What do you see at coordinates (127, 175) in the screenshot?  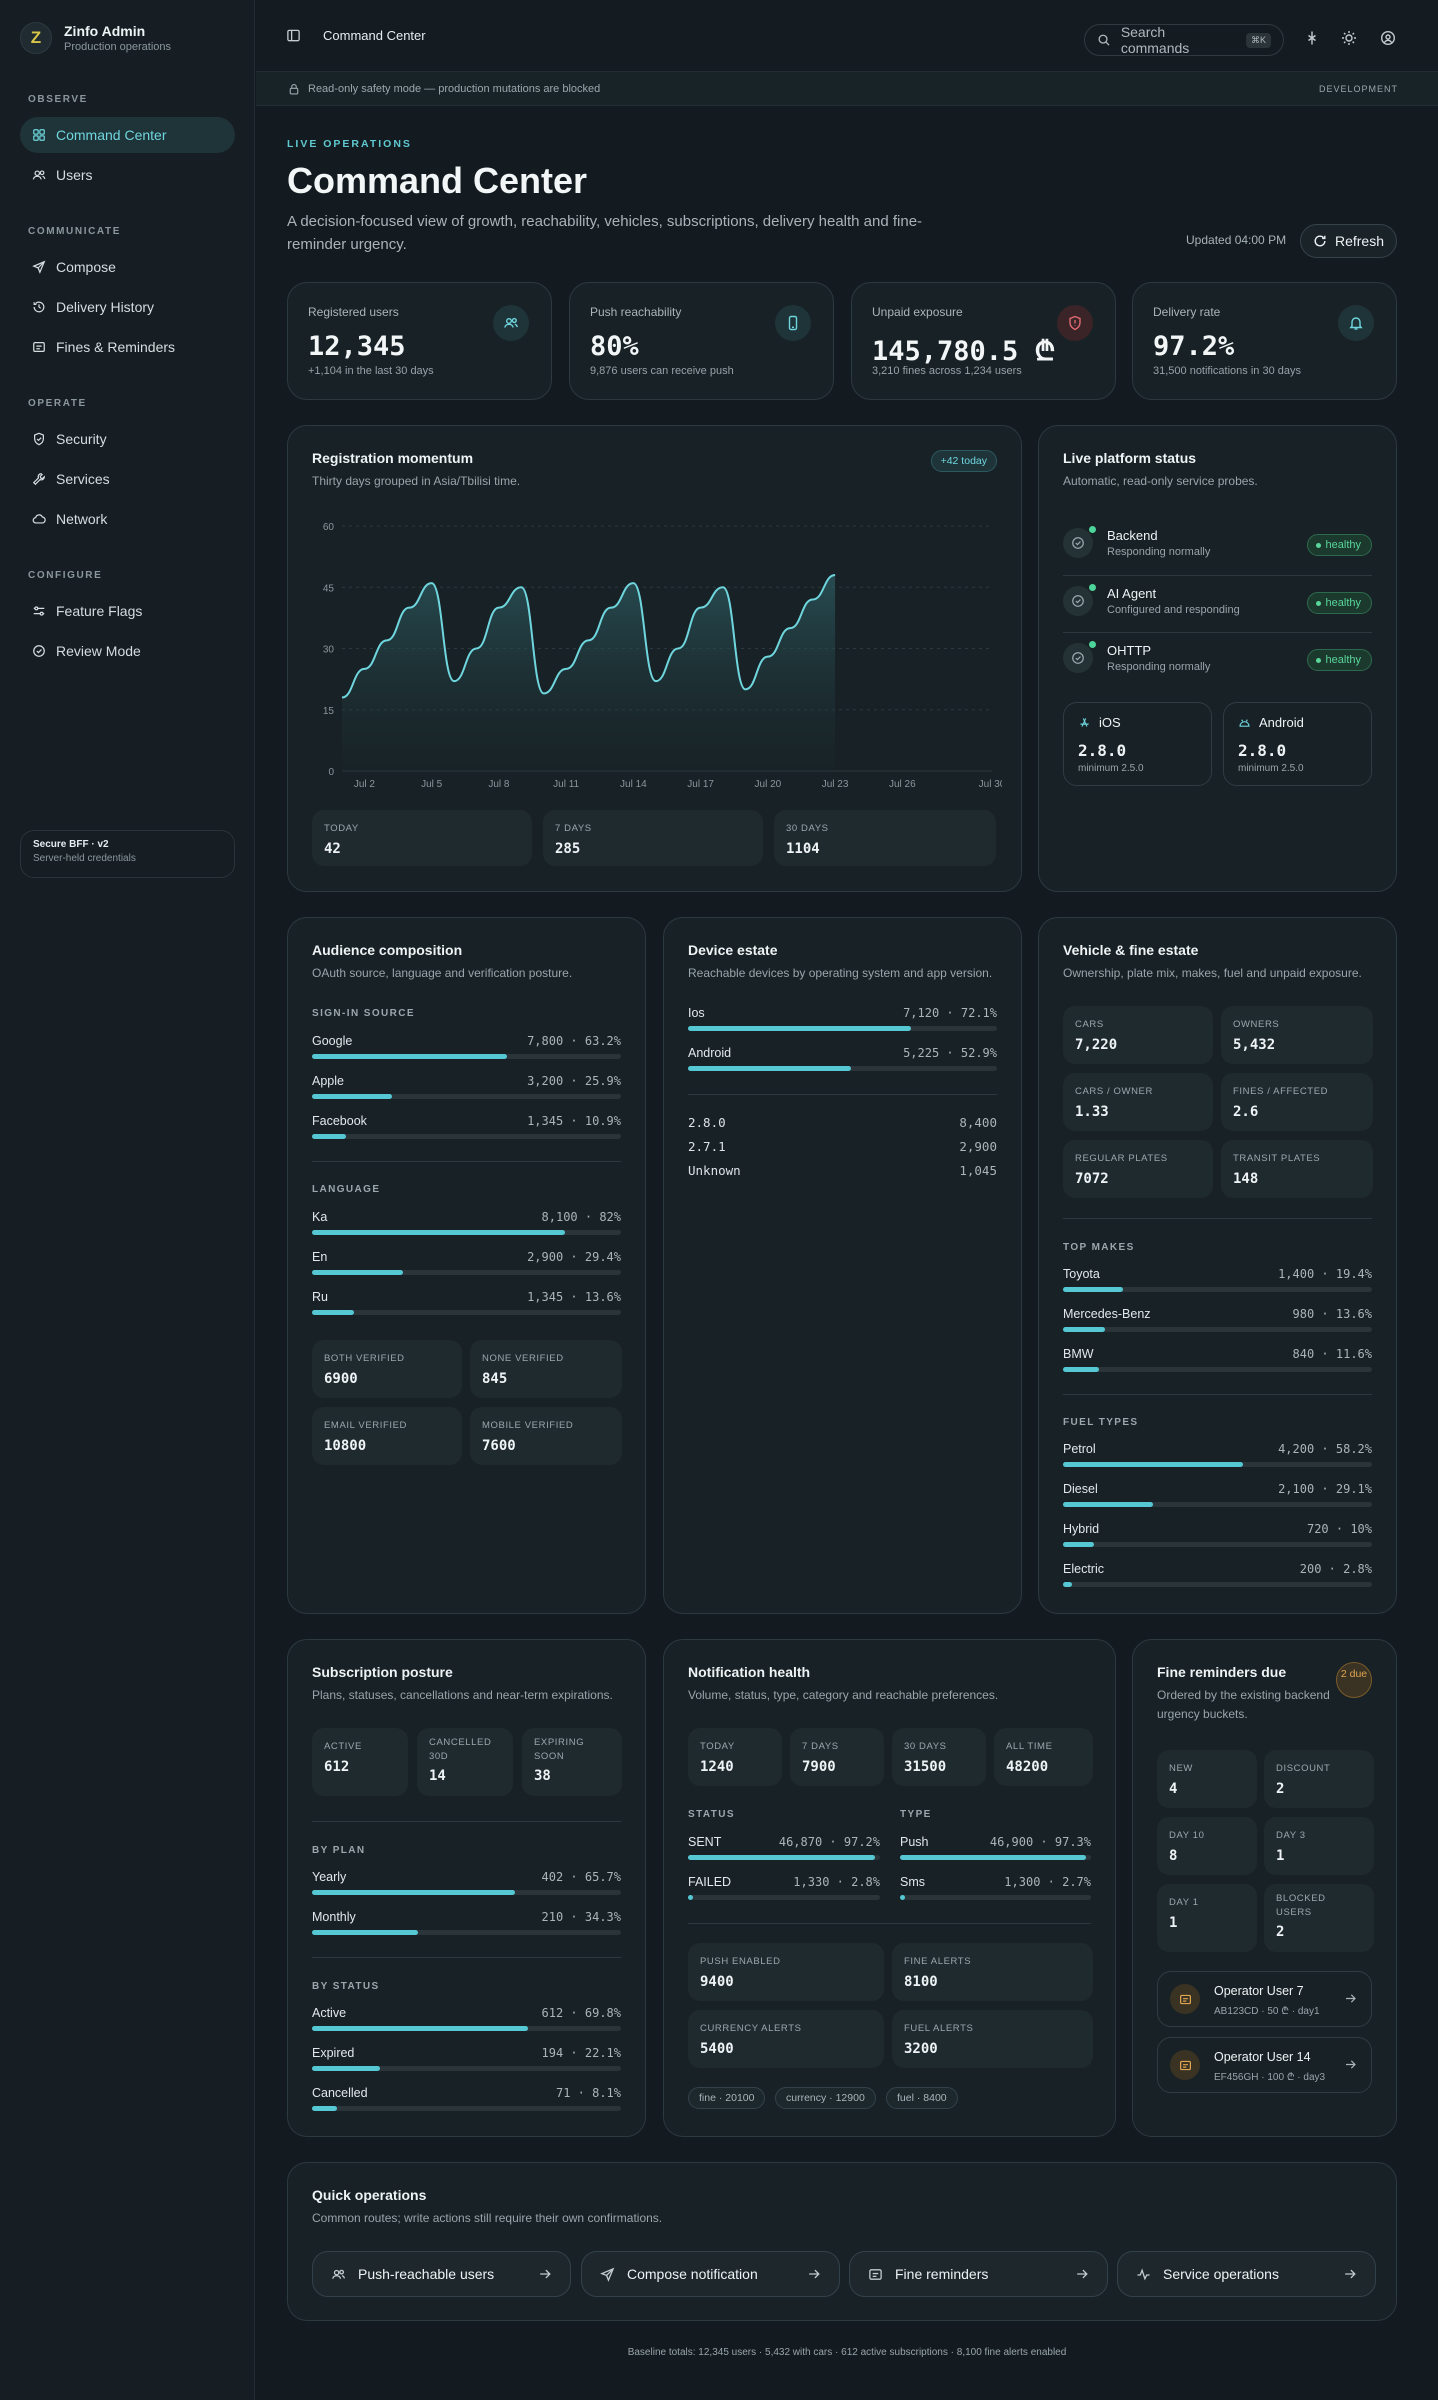 I see `sidebar-item-users: Users` at bounding box center [127, 175].